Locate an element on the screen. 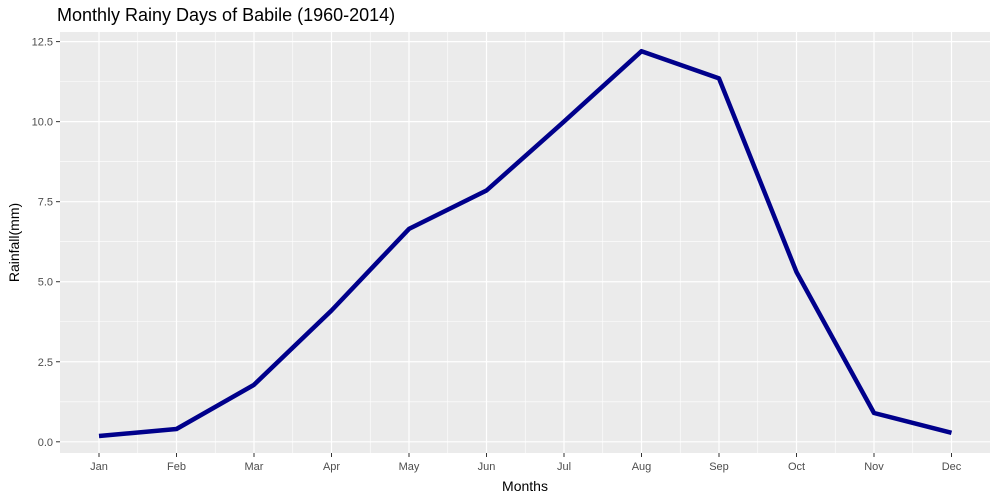  y-tick-label: 0.0 is located at coordinates (45, 443).